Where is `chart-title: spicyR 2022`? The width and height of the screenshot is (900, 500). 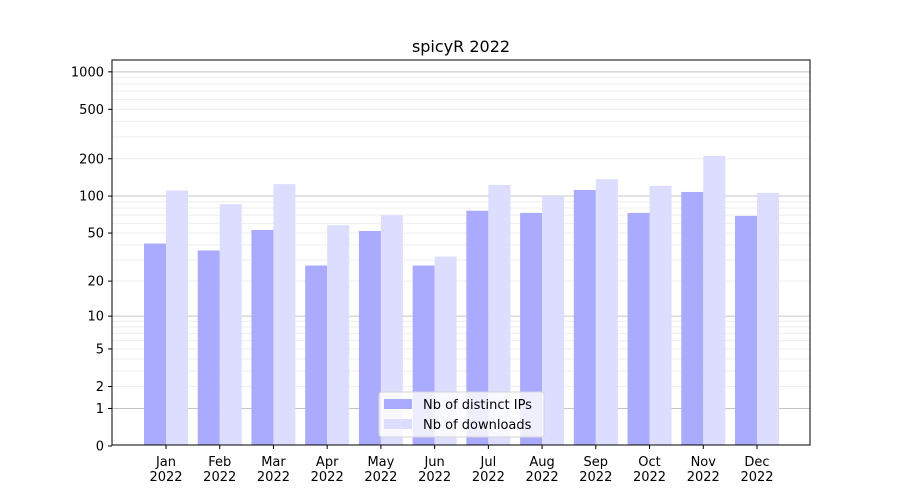 chart-title: spicyR 2022 is located at coordinates (461, 46).